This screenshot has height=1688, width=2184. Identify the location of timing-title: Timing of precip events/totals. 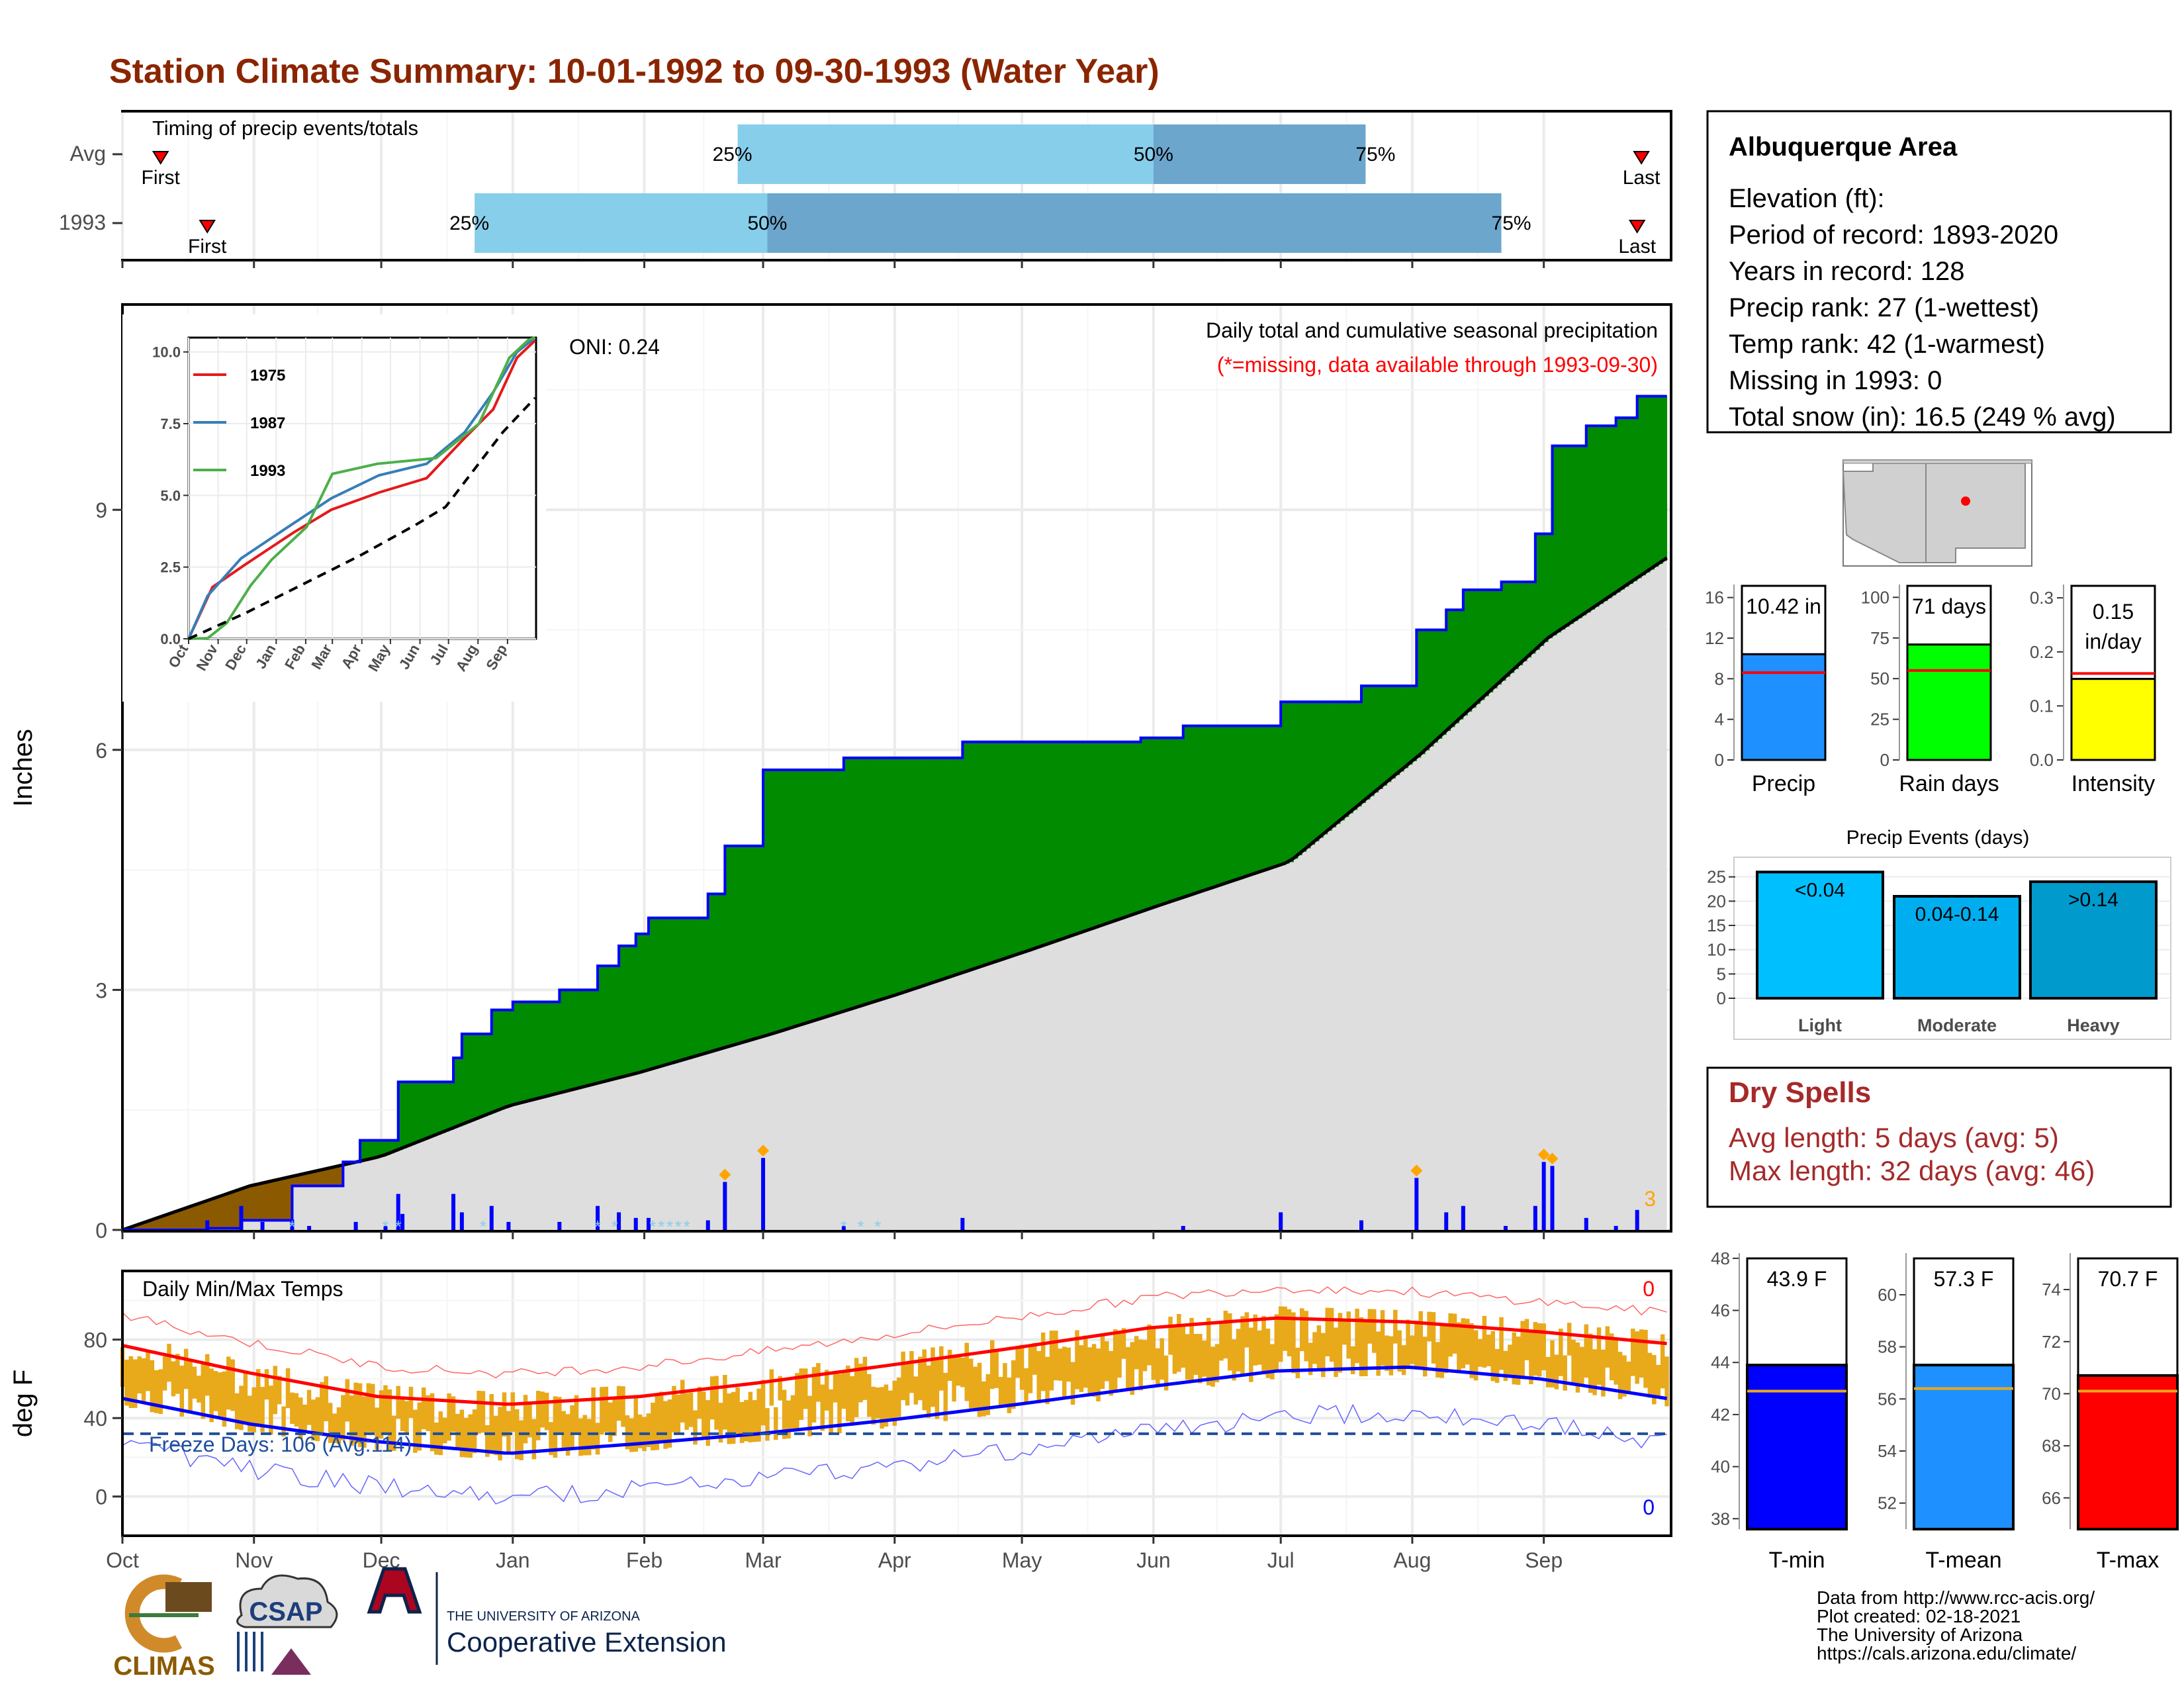
(285, 128).